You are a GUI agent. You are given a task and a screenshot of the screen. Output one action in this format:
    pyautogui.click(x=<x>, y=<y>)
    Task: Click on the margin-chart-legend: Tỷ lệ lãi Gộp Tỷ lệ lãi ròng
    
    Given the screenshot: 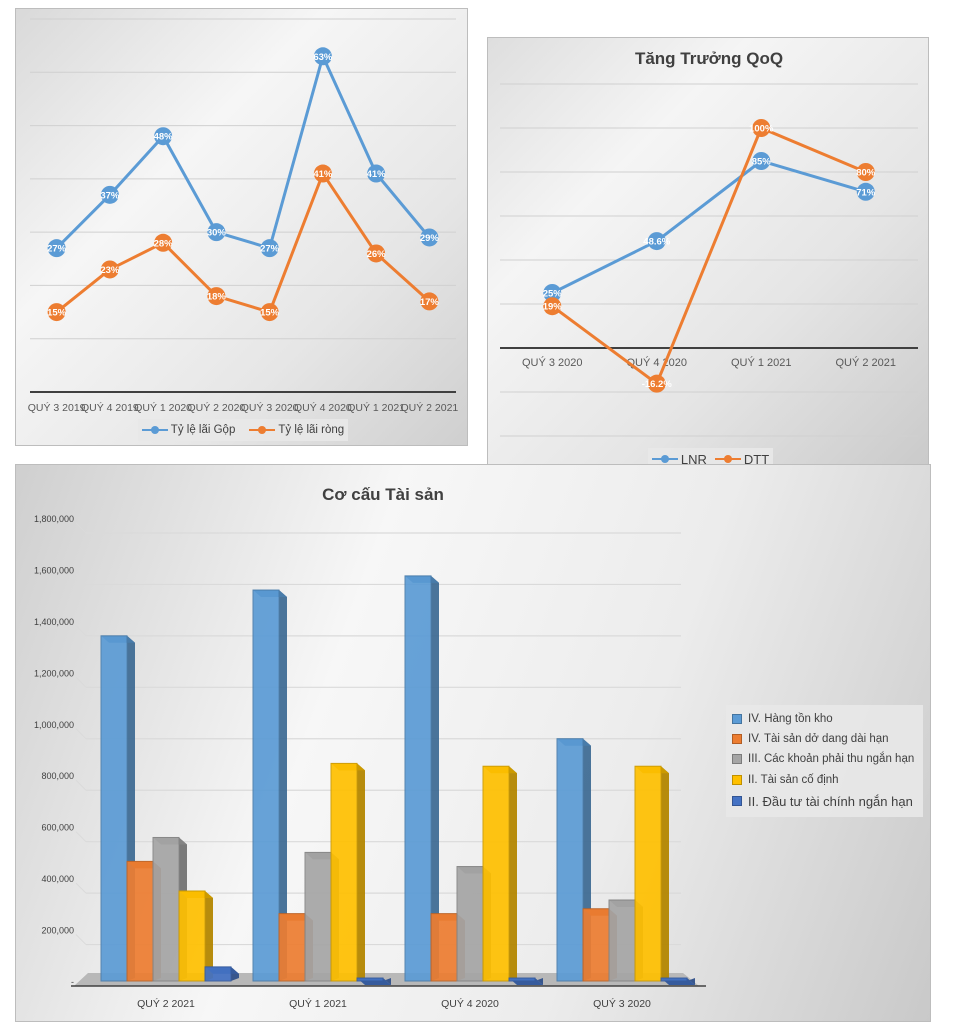 What is the action you would take?
    pyautogui.click(x=243, y=430)
    